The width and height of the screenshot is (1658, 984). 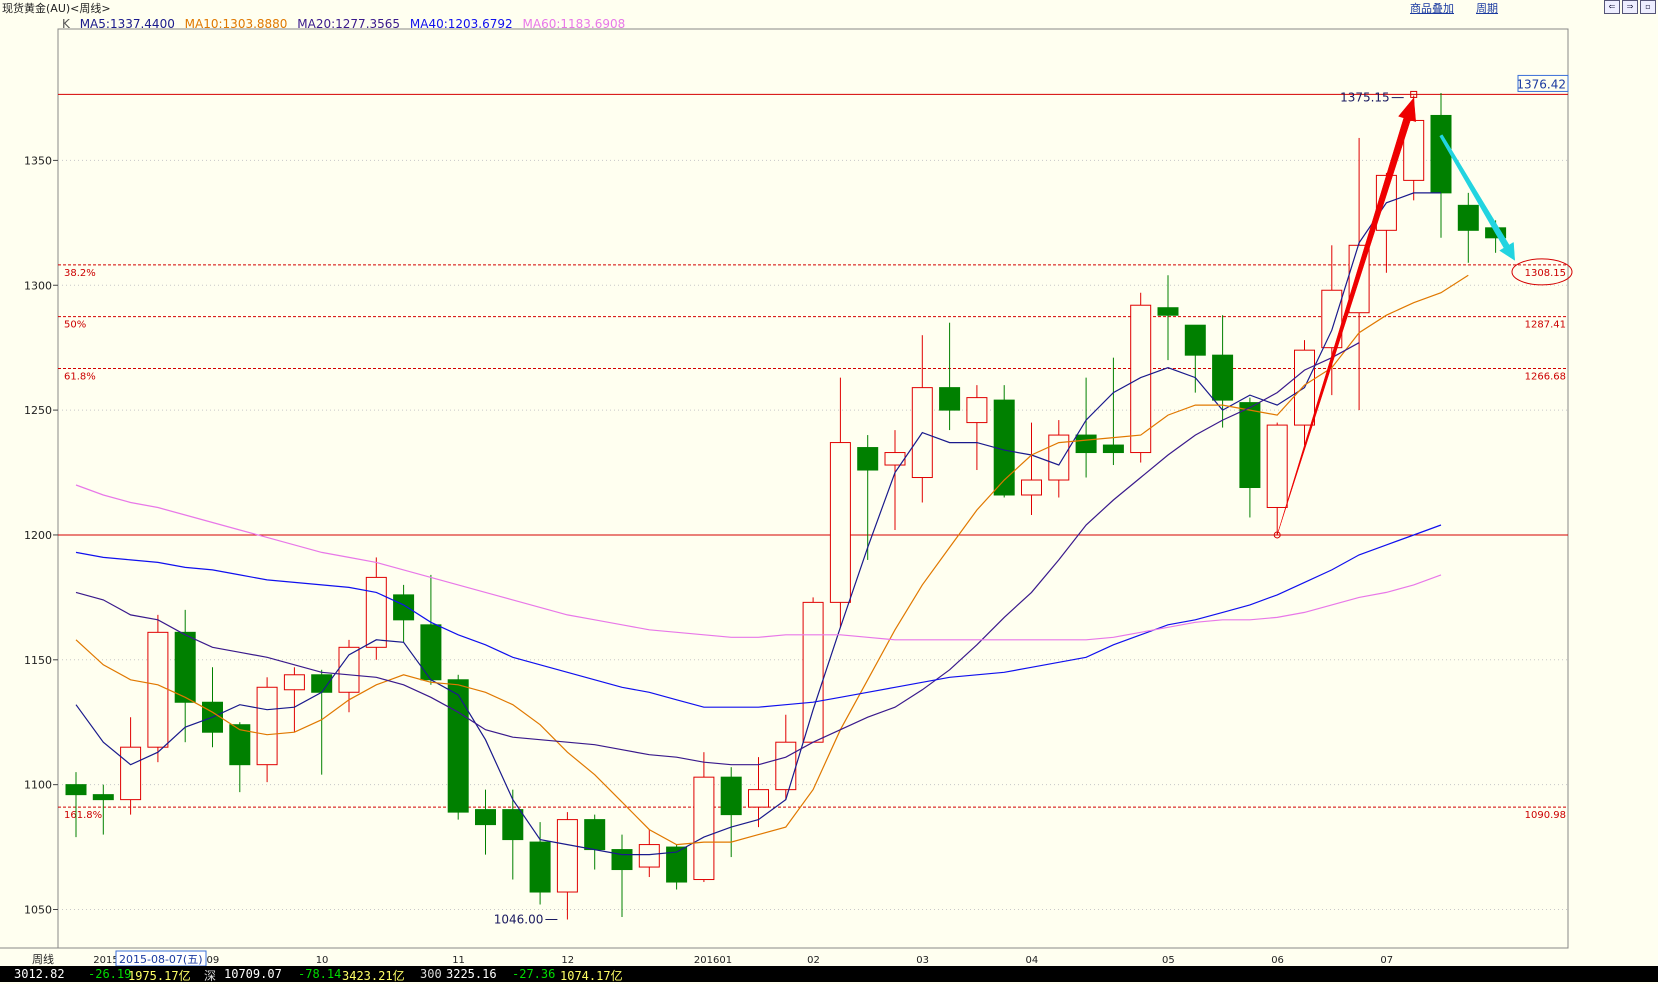 I want to click on fib-level-label: 161.8%, so click(x=83, y=815).